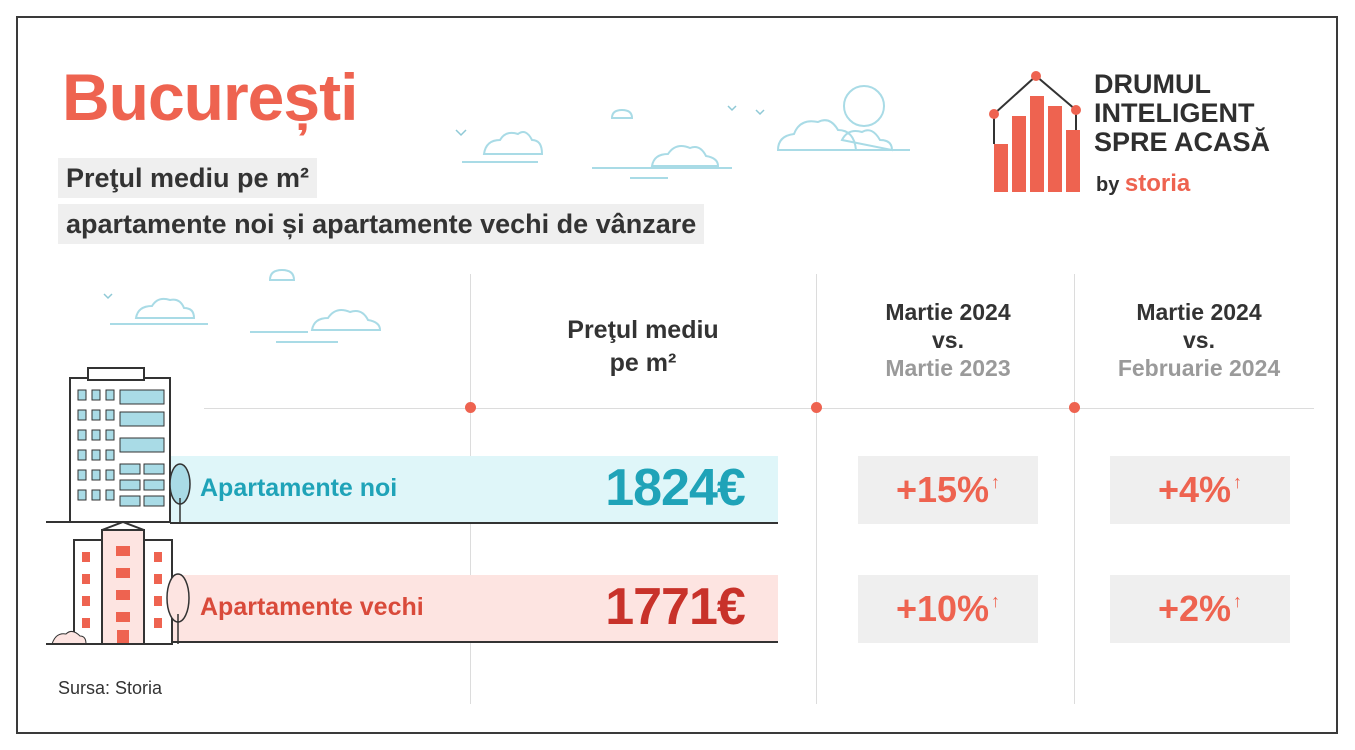  What do you see at coordinates (120, 582) in the screenshot?
I see `old-building-icon` at bounding box center [120, 582].